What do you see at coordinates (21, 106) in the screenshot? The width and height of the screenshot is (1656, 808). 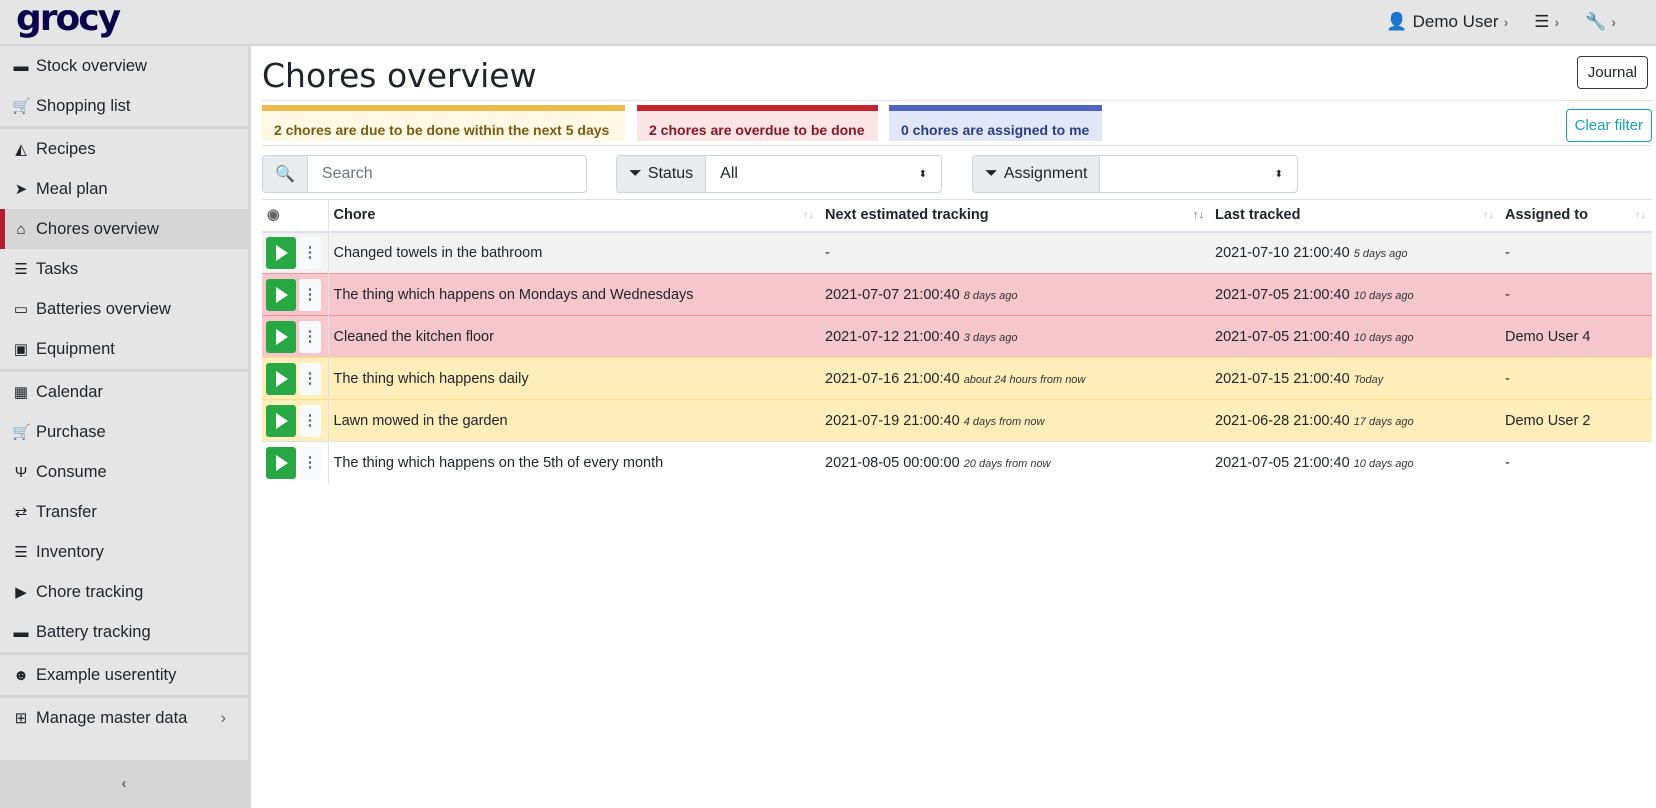 I see `cart-icon: 🛒` at bounding box center [21, 106].